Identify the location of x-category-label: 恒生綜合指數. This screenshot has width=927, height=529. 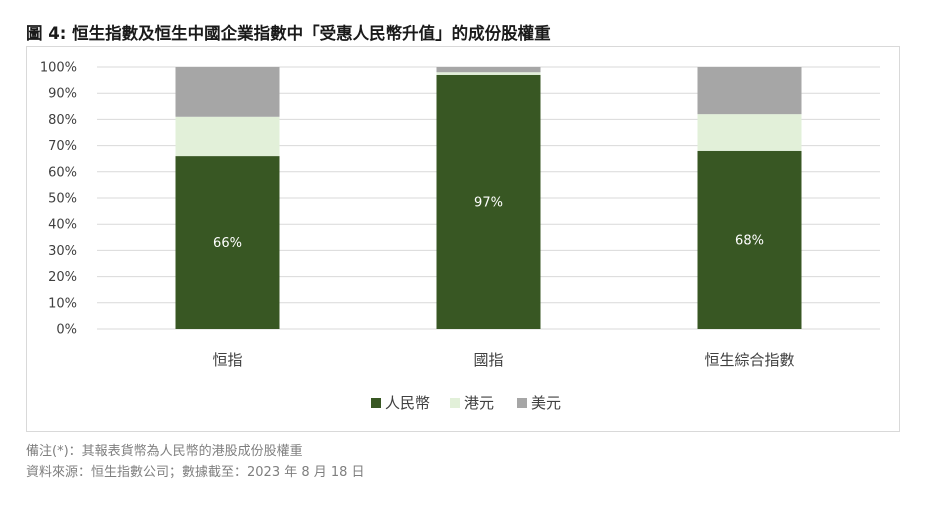
(749, 360).